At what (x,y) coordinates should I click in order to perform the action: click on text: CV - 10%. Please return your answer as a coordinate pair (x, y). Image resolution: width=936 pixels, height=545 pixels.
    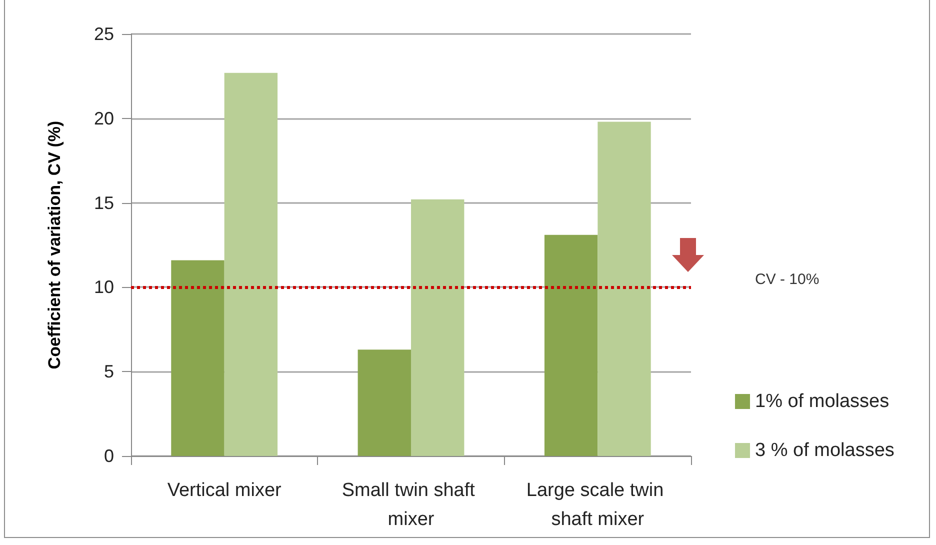
    Looking at the image, I should click on (787, 279).